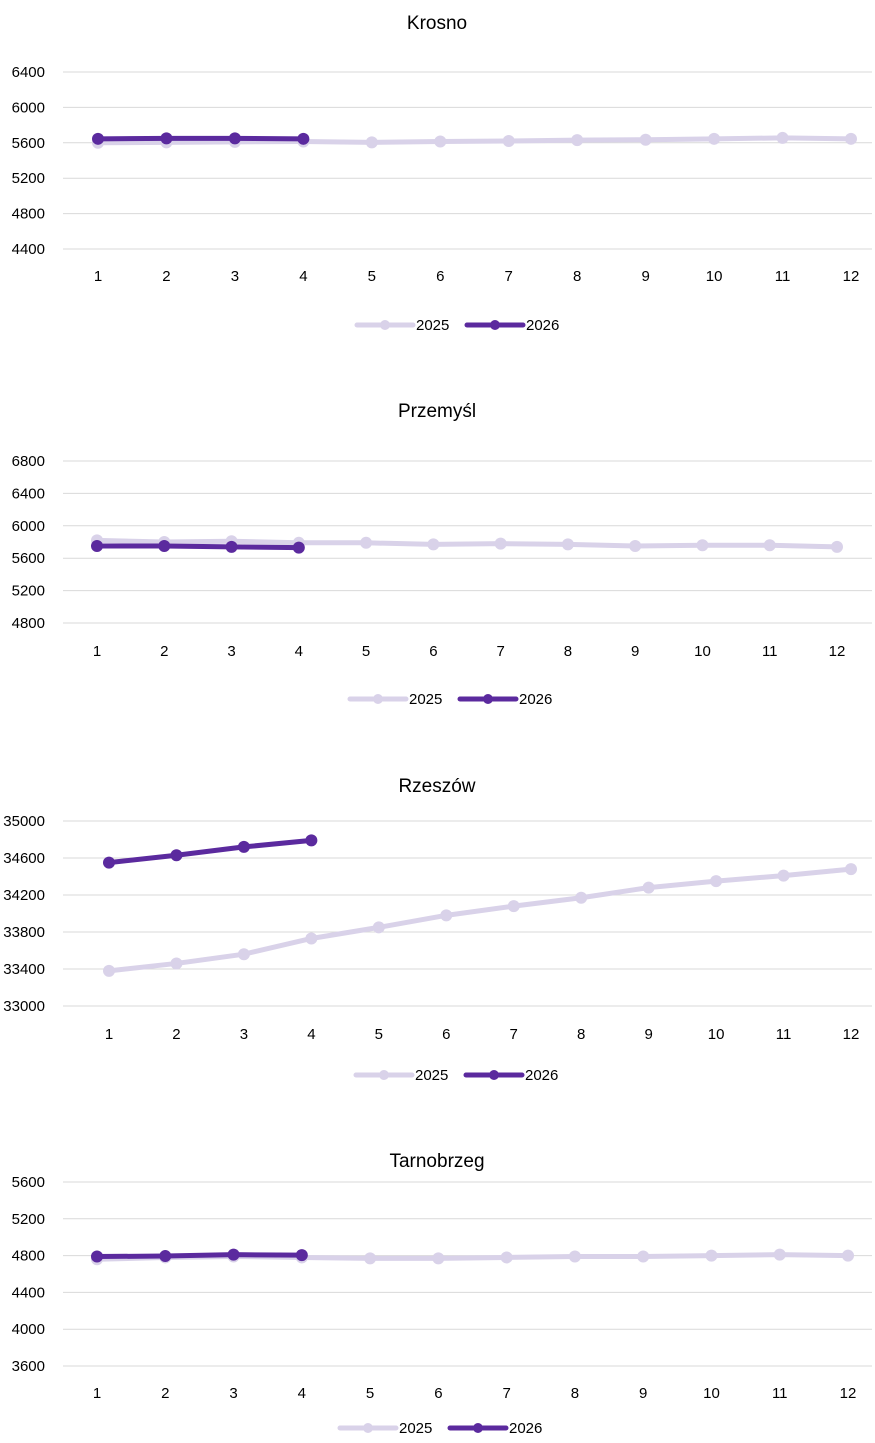 The image size is (875, 1443). I want to click on y-tick-label: 6400, so click(28, 72).